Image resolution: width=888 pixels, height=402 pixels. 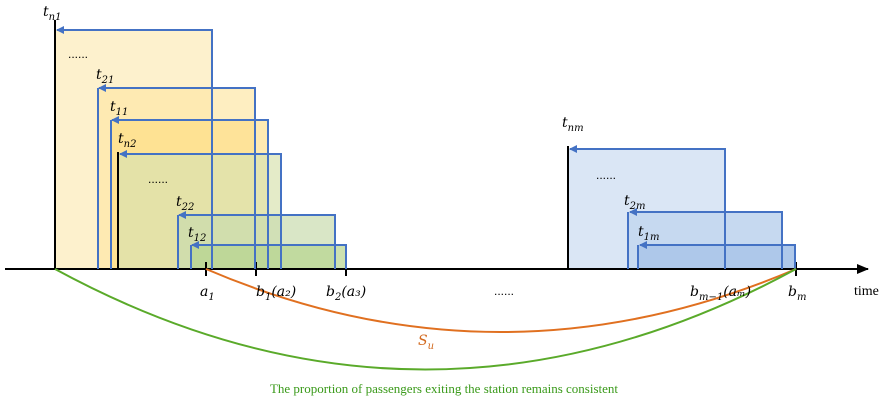 What do you see at coordinates (720, 293) in the screenshot?
I see `mark-bm1-am: bm−1(aₘ)` at bounding box center [720, 293].